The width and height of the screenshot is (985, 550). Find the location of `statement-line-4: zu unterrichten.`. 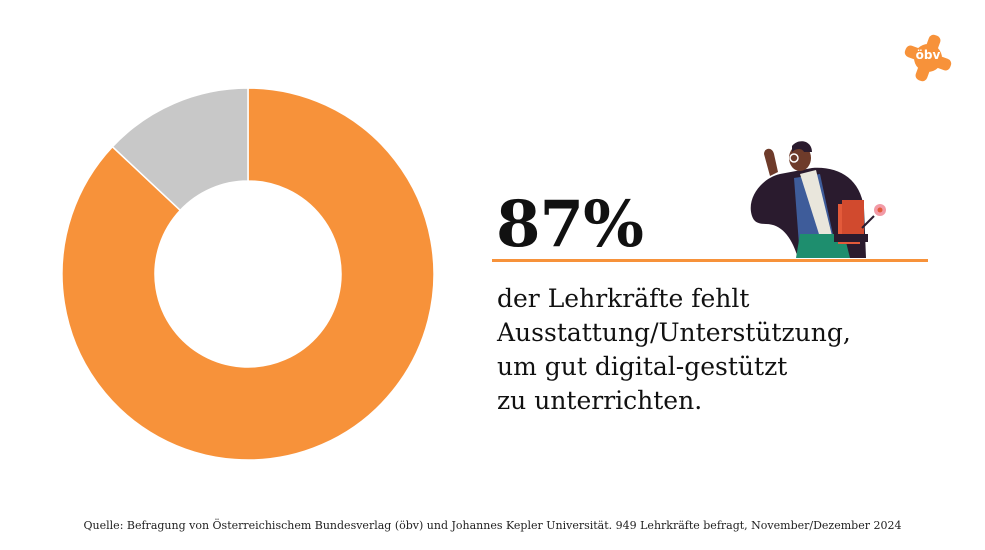

statement-line-4: zu unterrichten. is located at coordinates (600, 400).